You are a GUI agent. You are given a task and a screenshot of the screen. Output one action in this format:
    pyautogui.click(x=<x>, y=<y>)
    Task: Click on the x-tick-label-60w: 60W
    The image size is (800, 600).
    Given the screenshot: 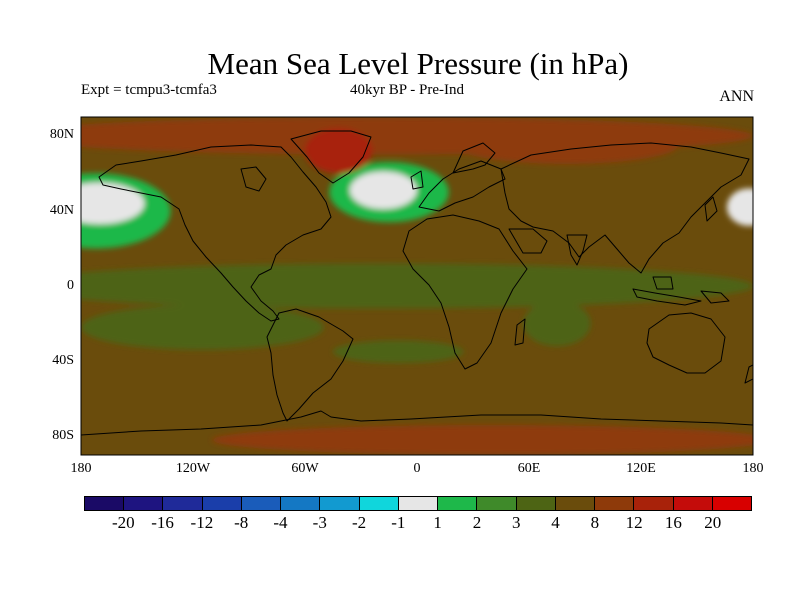 What is the action you would take?
    pyautogui.click(x=305, y=468)
    